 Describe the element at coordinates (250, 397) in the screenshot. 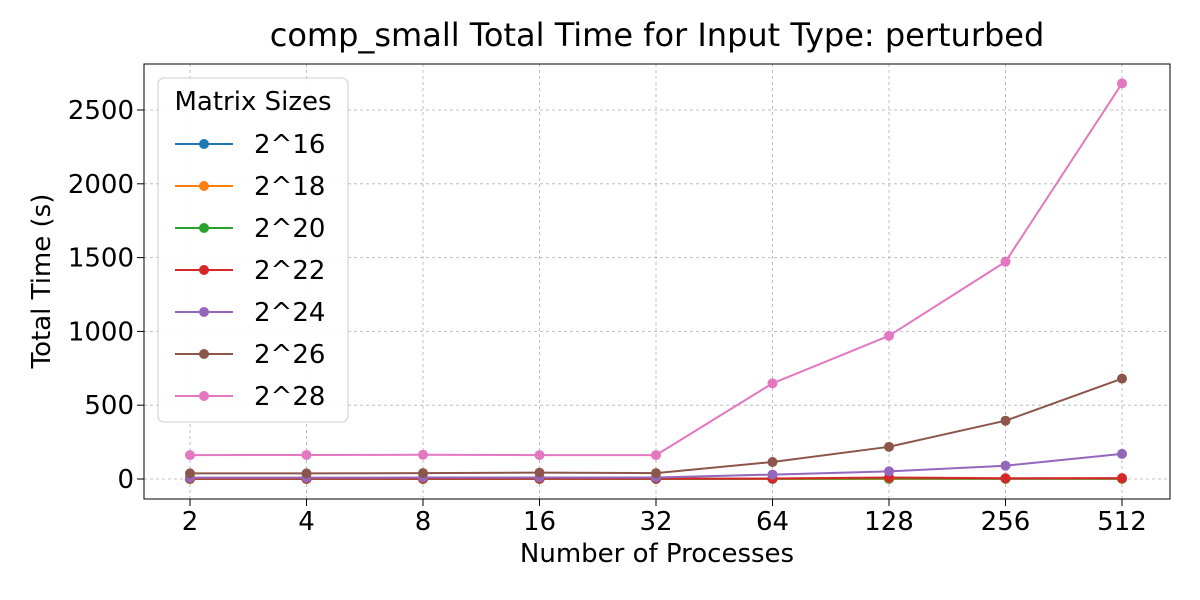

I see `legend-entry: 2^28` at that location.